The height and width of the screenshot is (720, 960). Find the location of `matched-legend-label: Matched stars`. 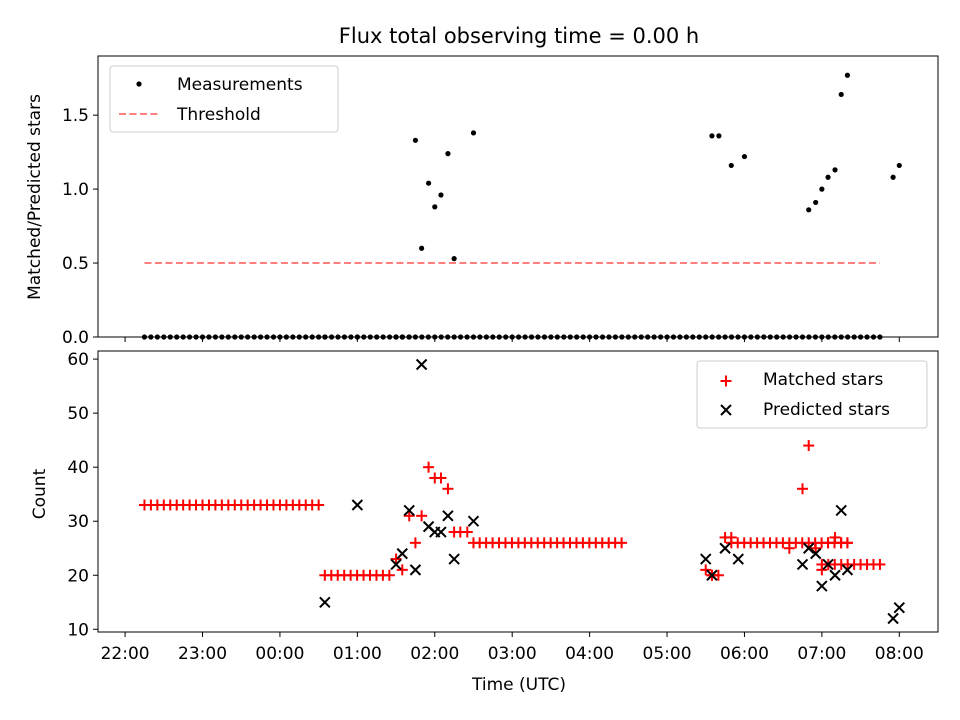

matched-legend-label: Matched stars is located at coordinates (823, 380).